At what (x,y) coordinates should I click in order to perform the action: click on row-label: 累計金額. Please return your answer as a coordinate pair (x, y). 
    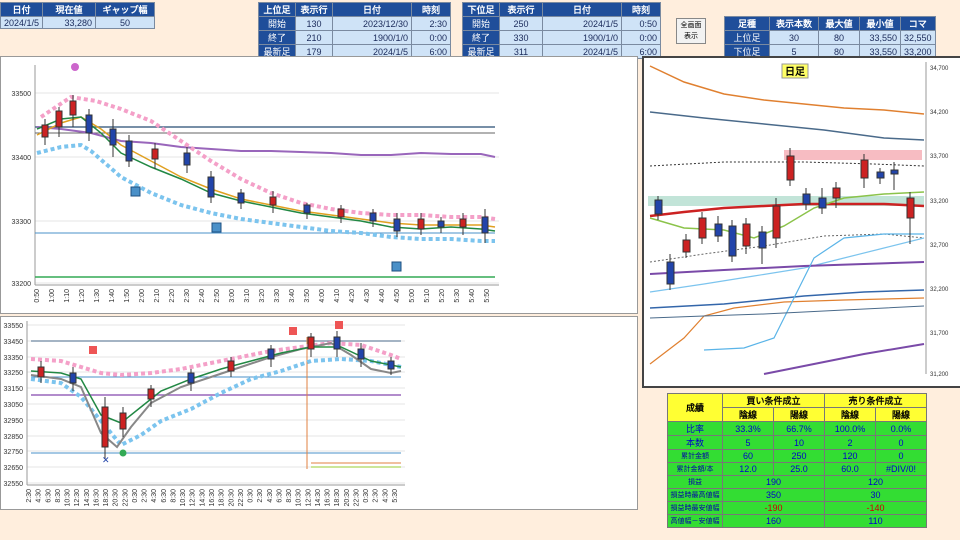
    Looking at the image, I should click on (695, 456).